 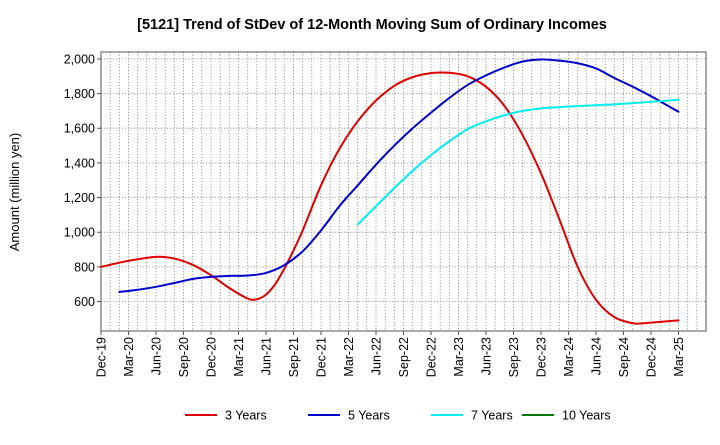 I want to click on x-tick-label: Dec-21, so click(x=322, y=357).